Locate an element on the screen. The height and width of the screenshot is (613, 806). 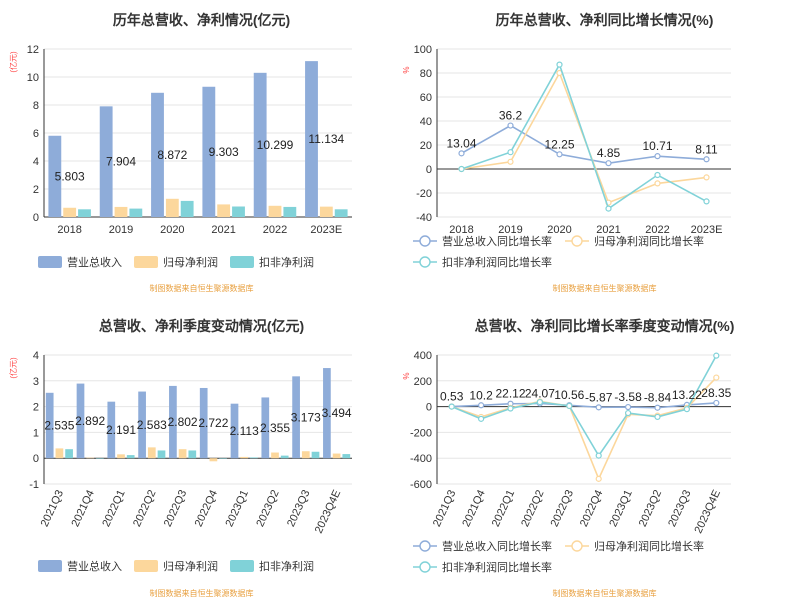
y-tick-label: 100 is located at coordinates (423, 50).